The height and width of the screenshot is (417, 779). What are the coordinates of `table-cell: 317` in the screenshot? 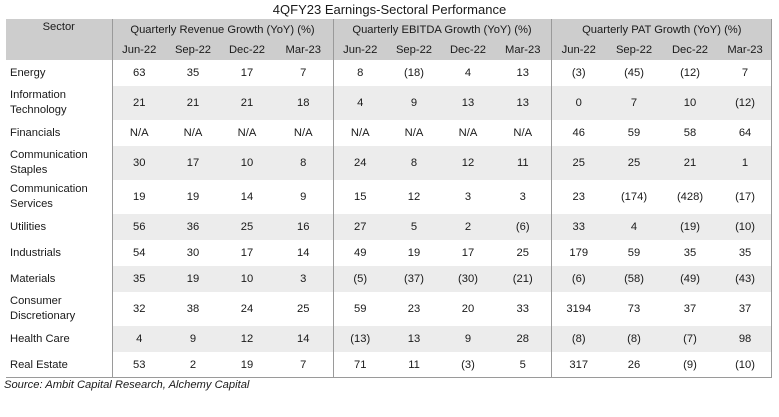 It's located at (578, 365).